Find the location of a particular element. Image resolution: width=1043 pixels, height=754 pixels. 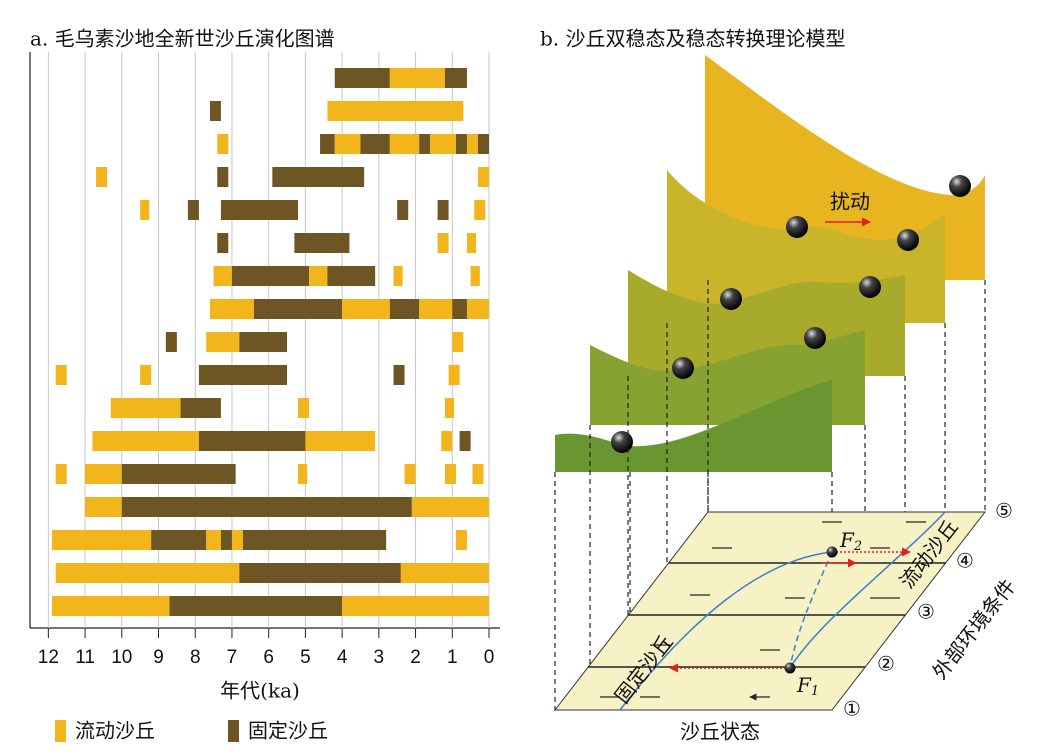

diagram-title: b. 沙丘双稳态及稳态转换理论模型 is located at coordinates (693, 39).